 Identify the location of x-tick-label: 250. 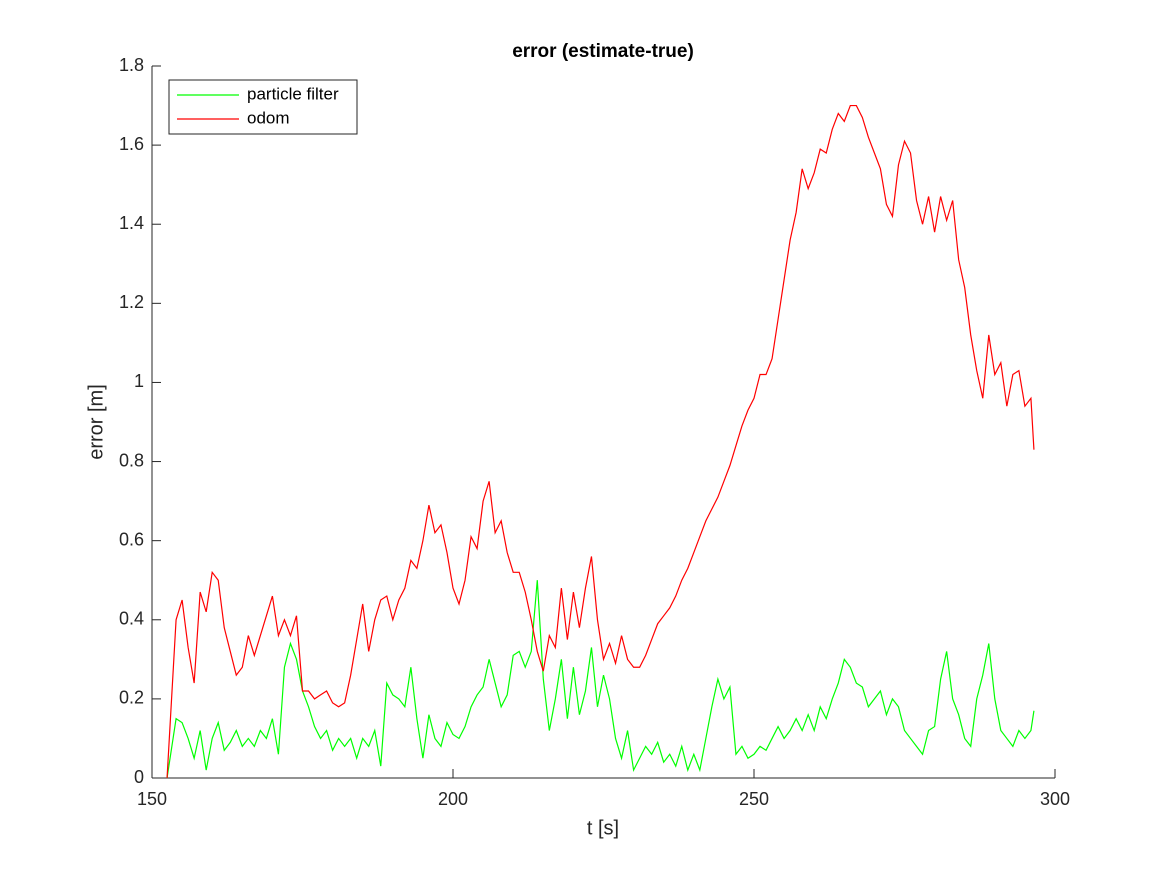
(754, 799).